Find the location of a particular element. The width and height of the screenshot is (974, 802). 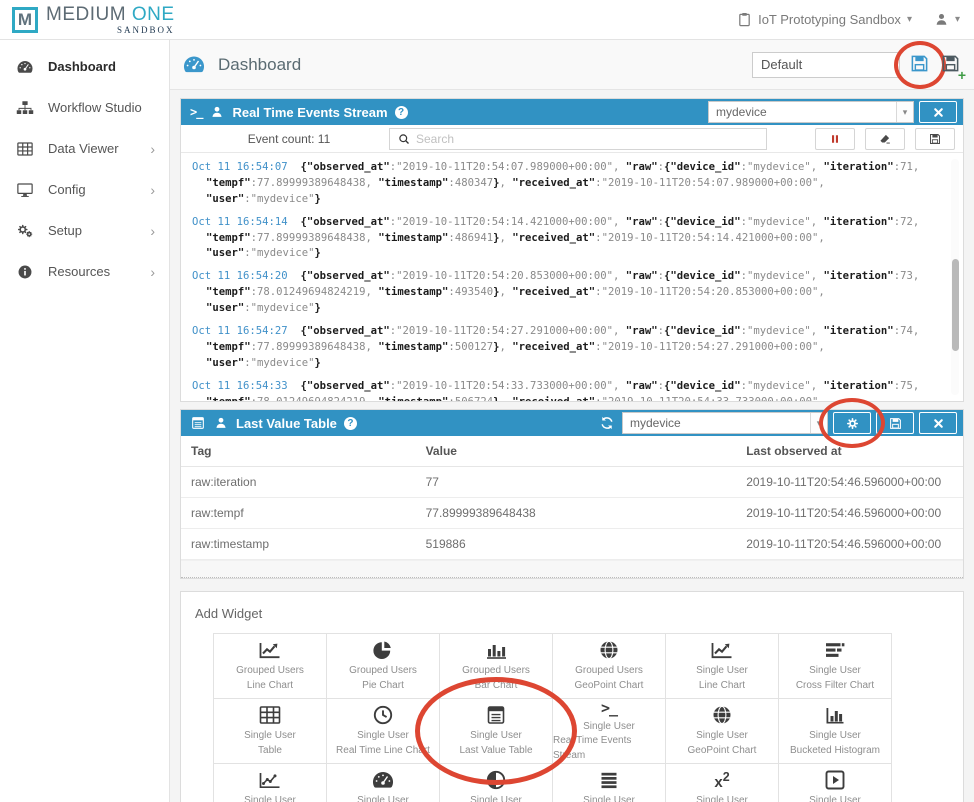

eraser-icon is located at coordinates (885, 139).